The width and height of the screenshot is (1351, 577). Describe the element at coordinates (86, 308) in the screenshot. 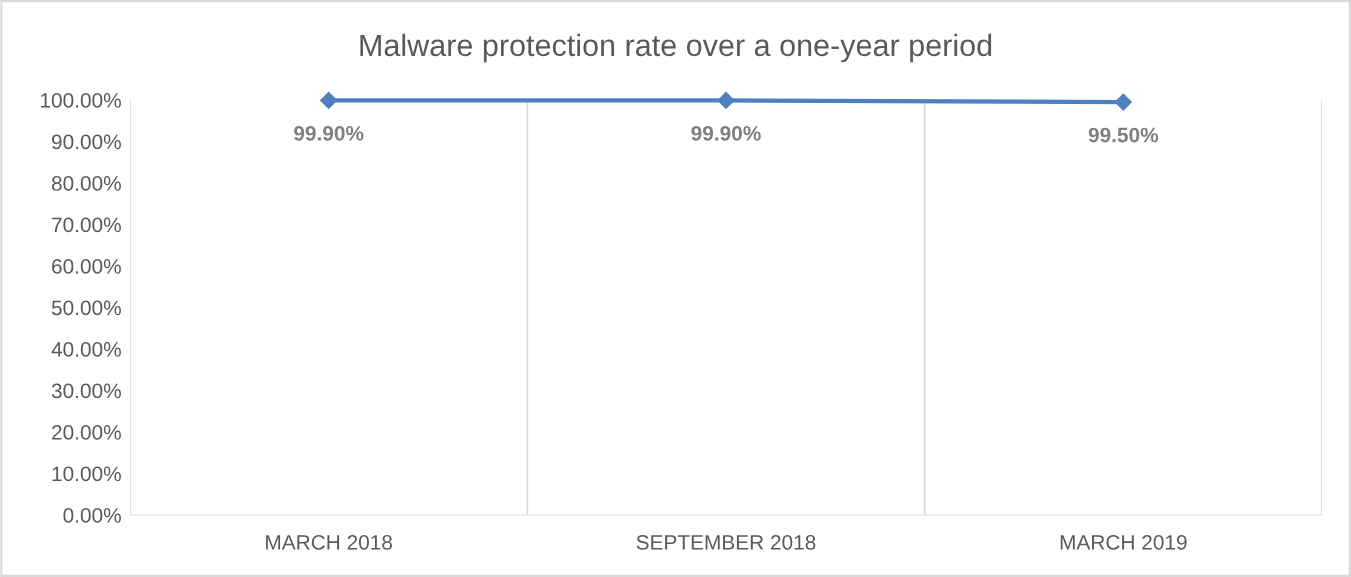

I see `y-tick-label: 50.00%` at that location.